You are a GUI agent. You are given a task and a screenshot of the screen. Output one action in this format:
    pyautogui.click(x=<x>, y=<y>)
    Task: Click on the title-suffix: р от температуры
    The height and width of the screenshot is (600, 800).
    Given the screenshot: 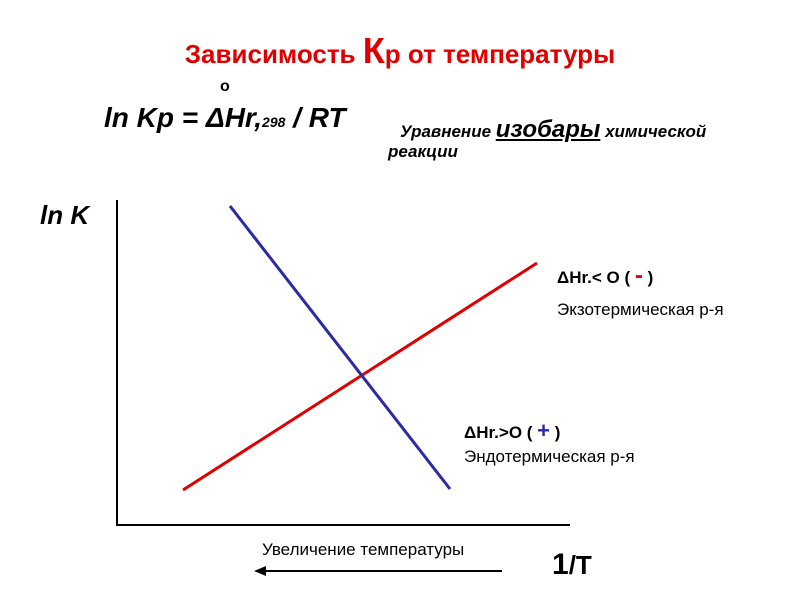 What is the action you would take?
    pyautogui.click(x=500, y=54)
    